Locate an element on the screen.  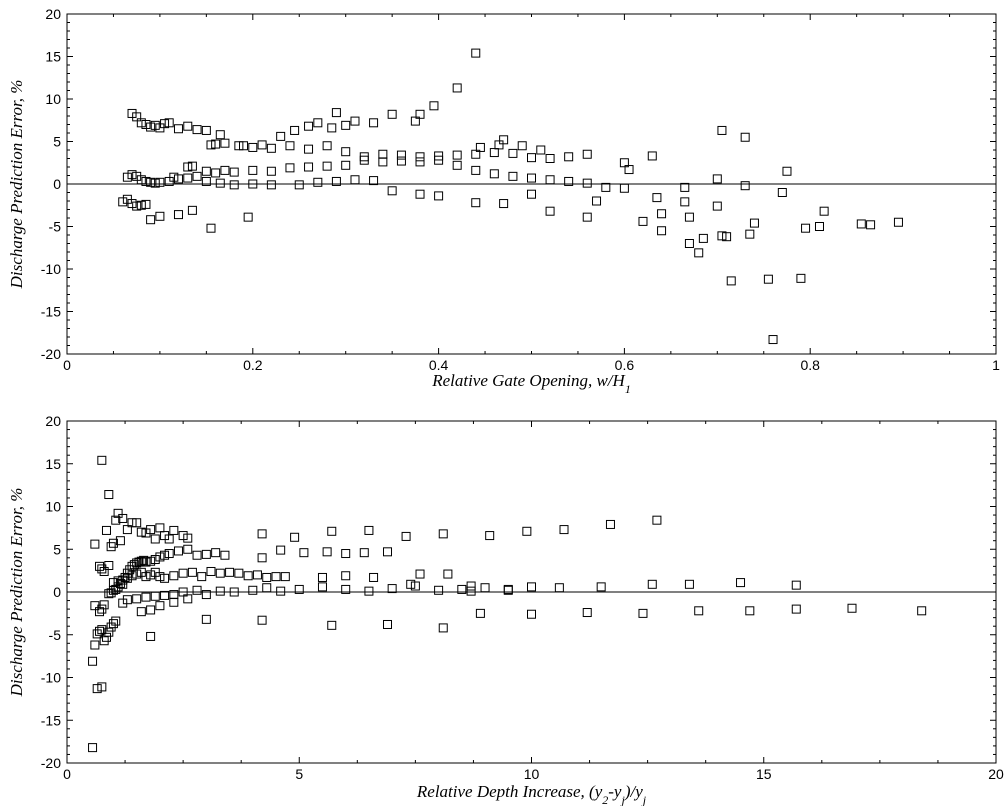
chart-1-y-tick-label: -5 is located at coordinates (55, 635).